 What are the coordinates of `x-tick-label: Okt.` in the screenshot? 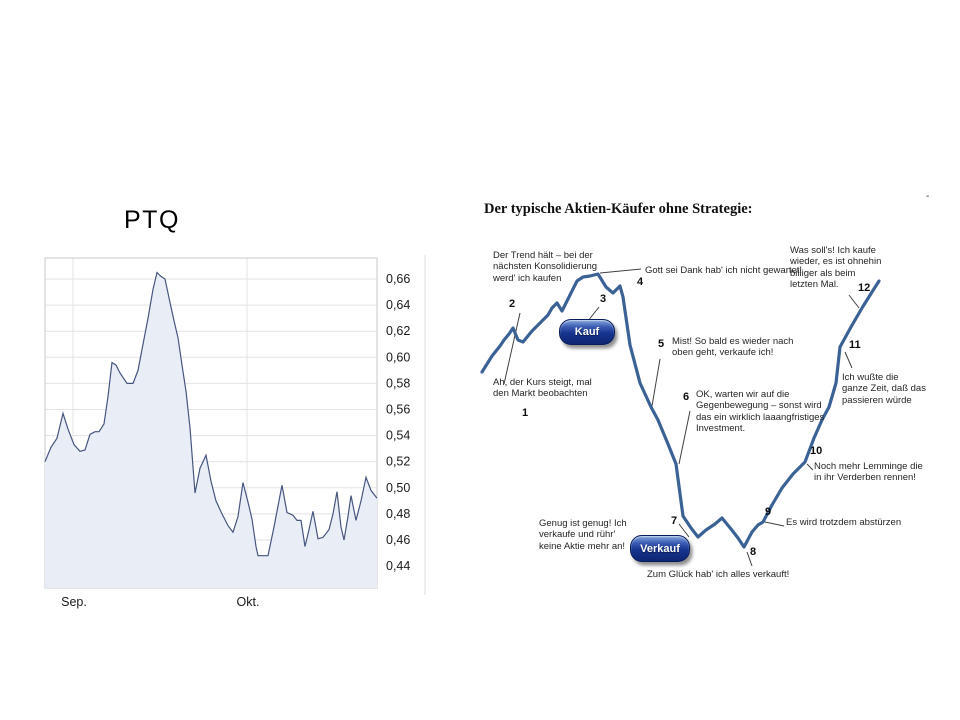 It's located at (248, 602).